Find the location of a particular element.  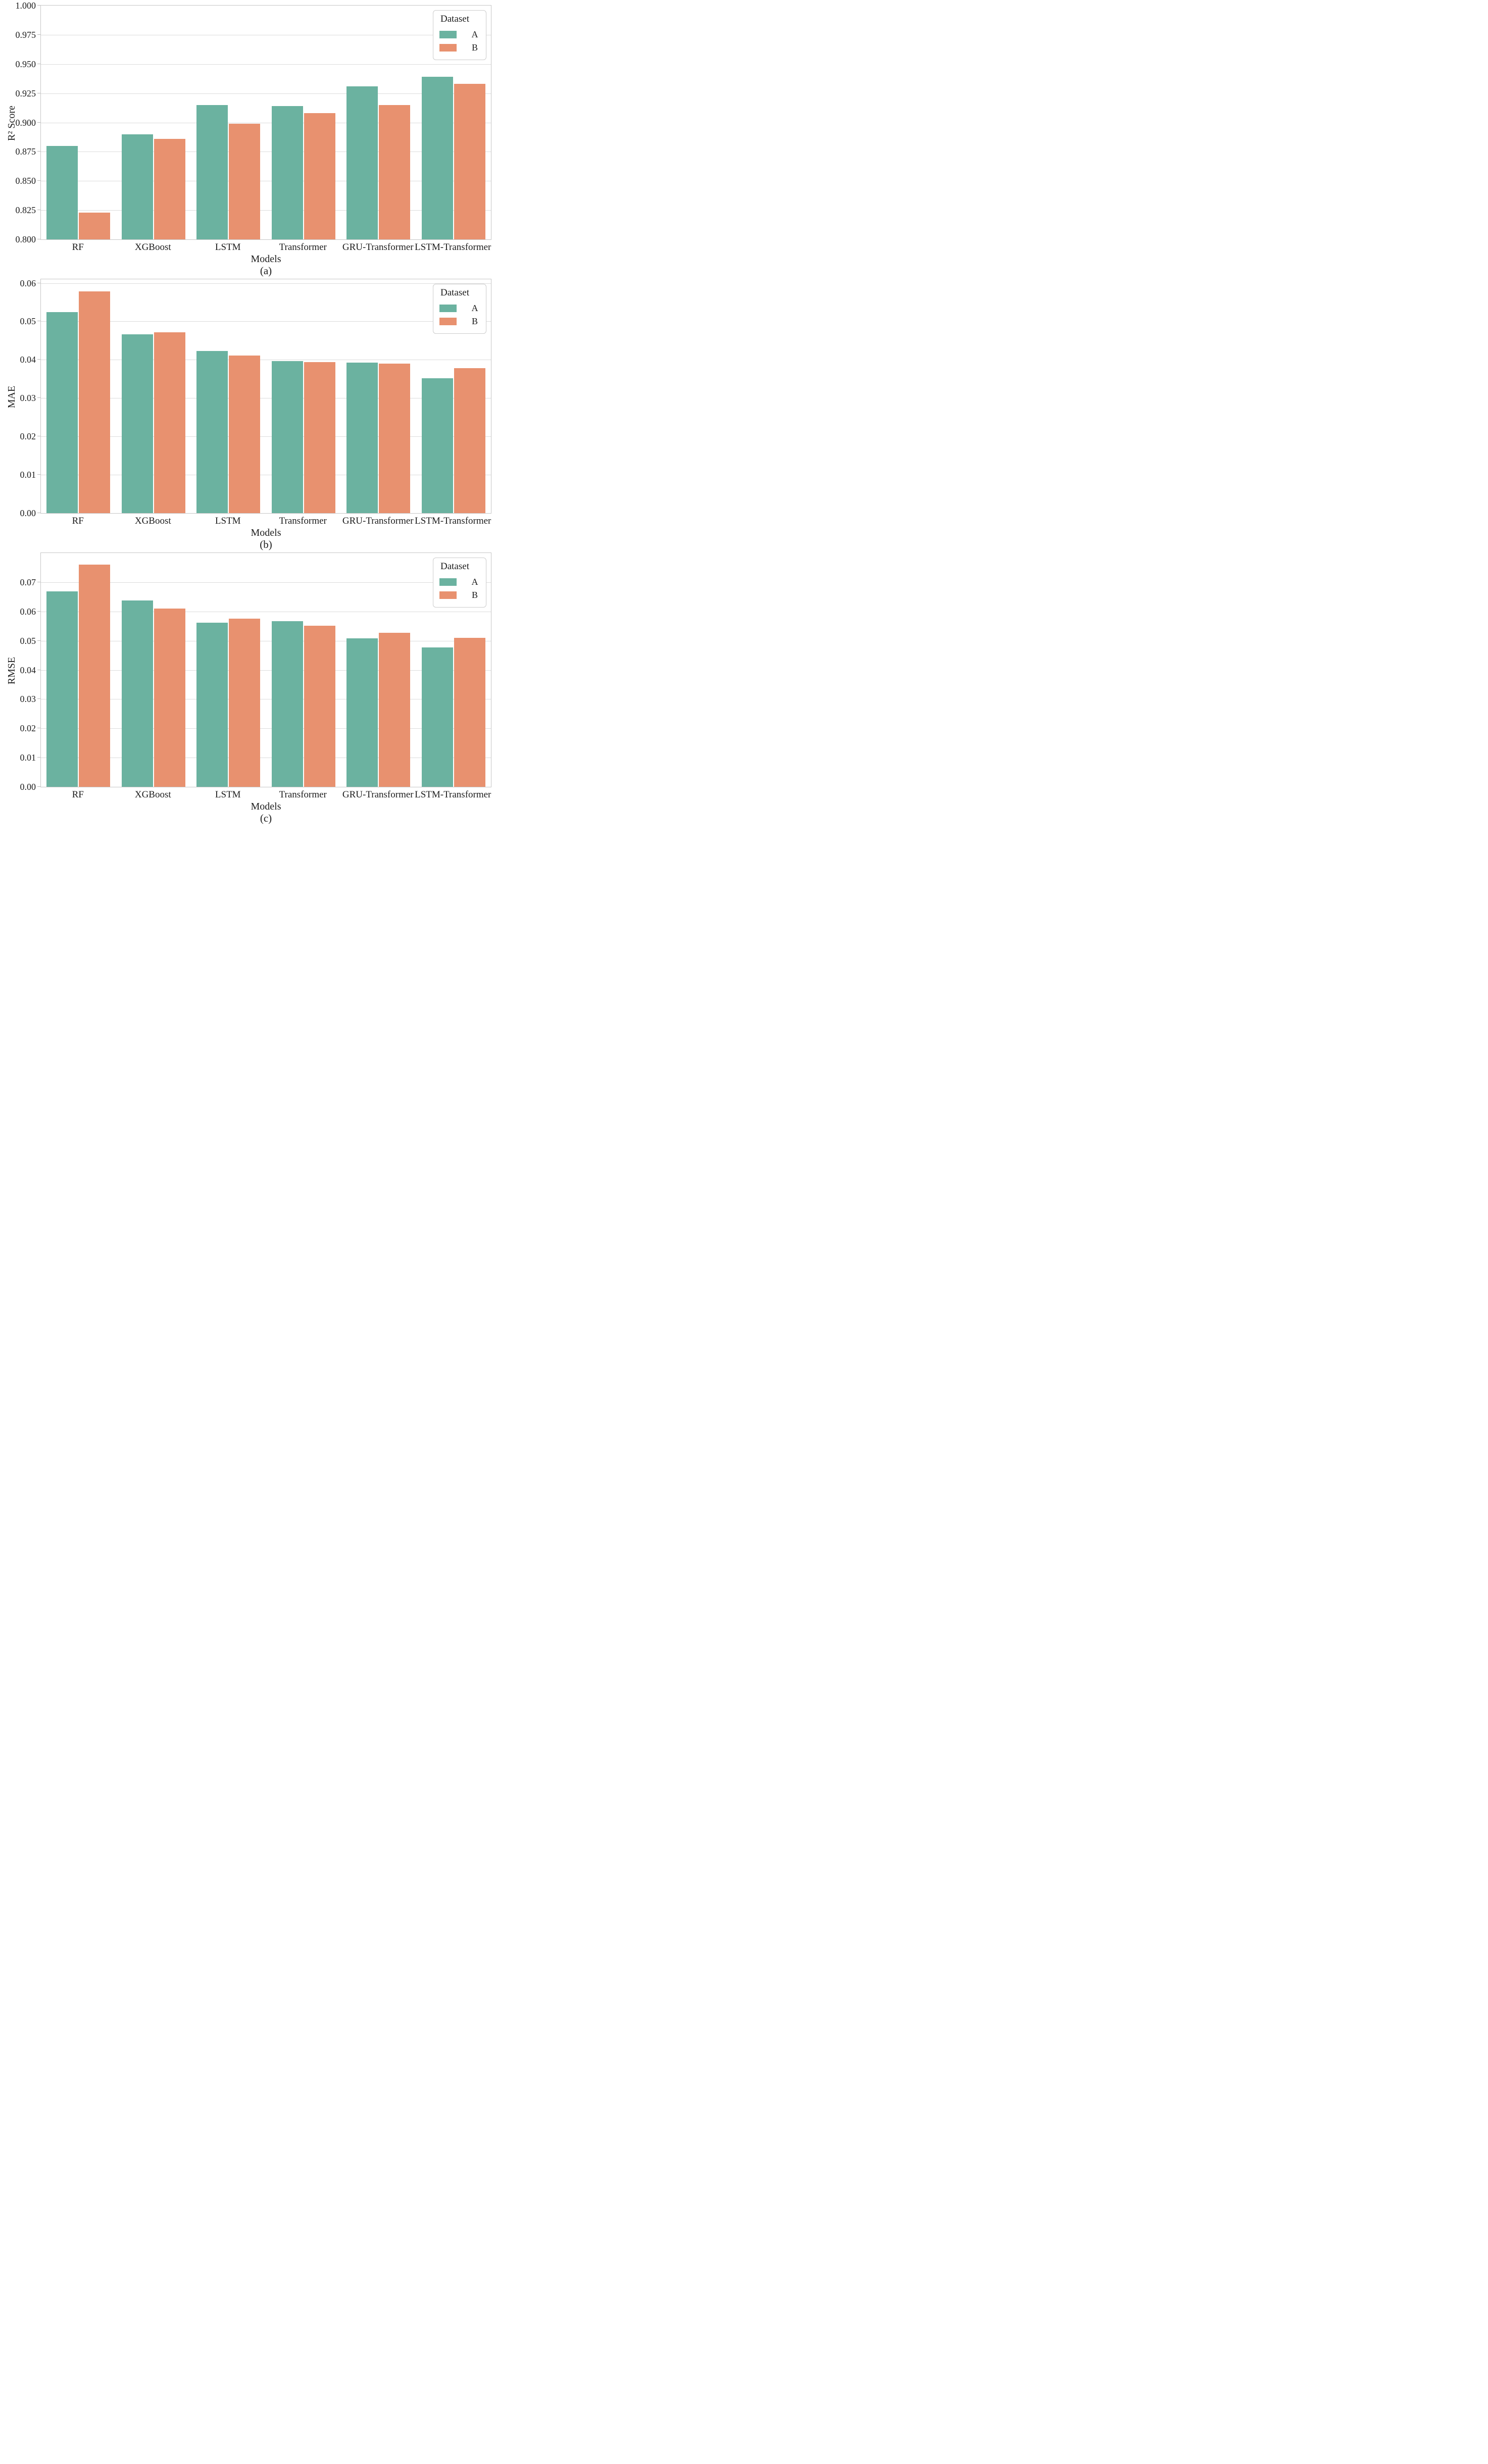

y-tick-label: 0.825 is located at coordinates (25, 211).